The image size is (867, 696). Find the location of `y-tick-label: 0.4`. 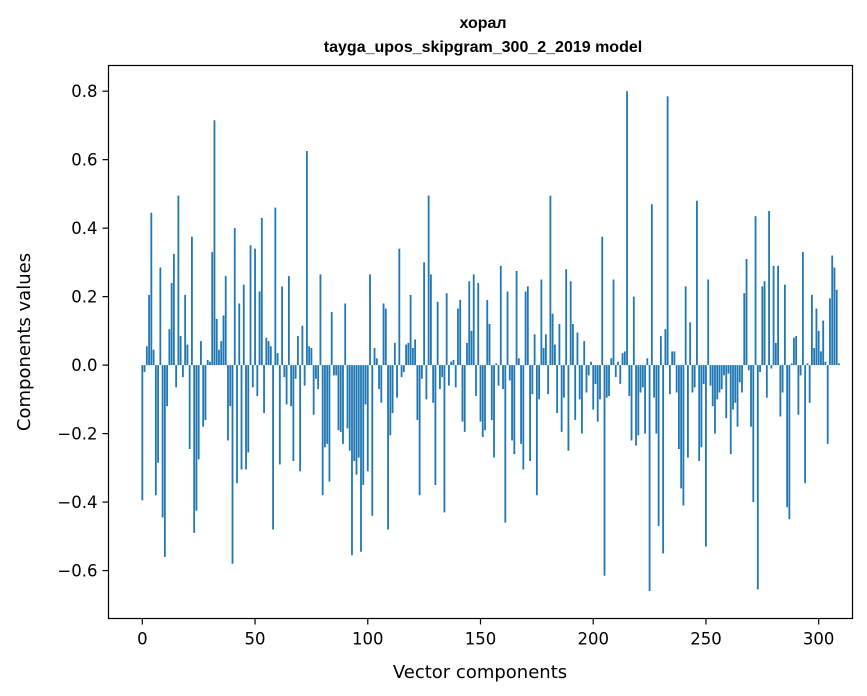

y-tick-label: 0.4 is located at coordinates (84, 228).